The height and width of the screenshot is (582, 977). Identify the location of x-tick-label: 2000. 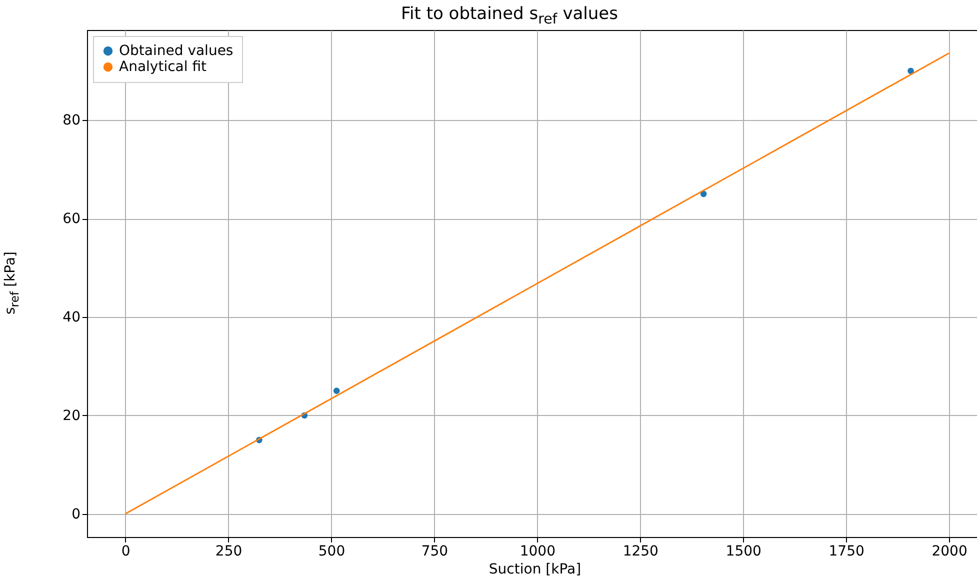
(950, 552).